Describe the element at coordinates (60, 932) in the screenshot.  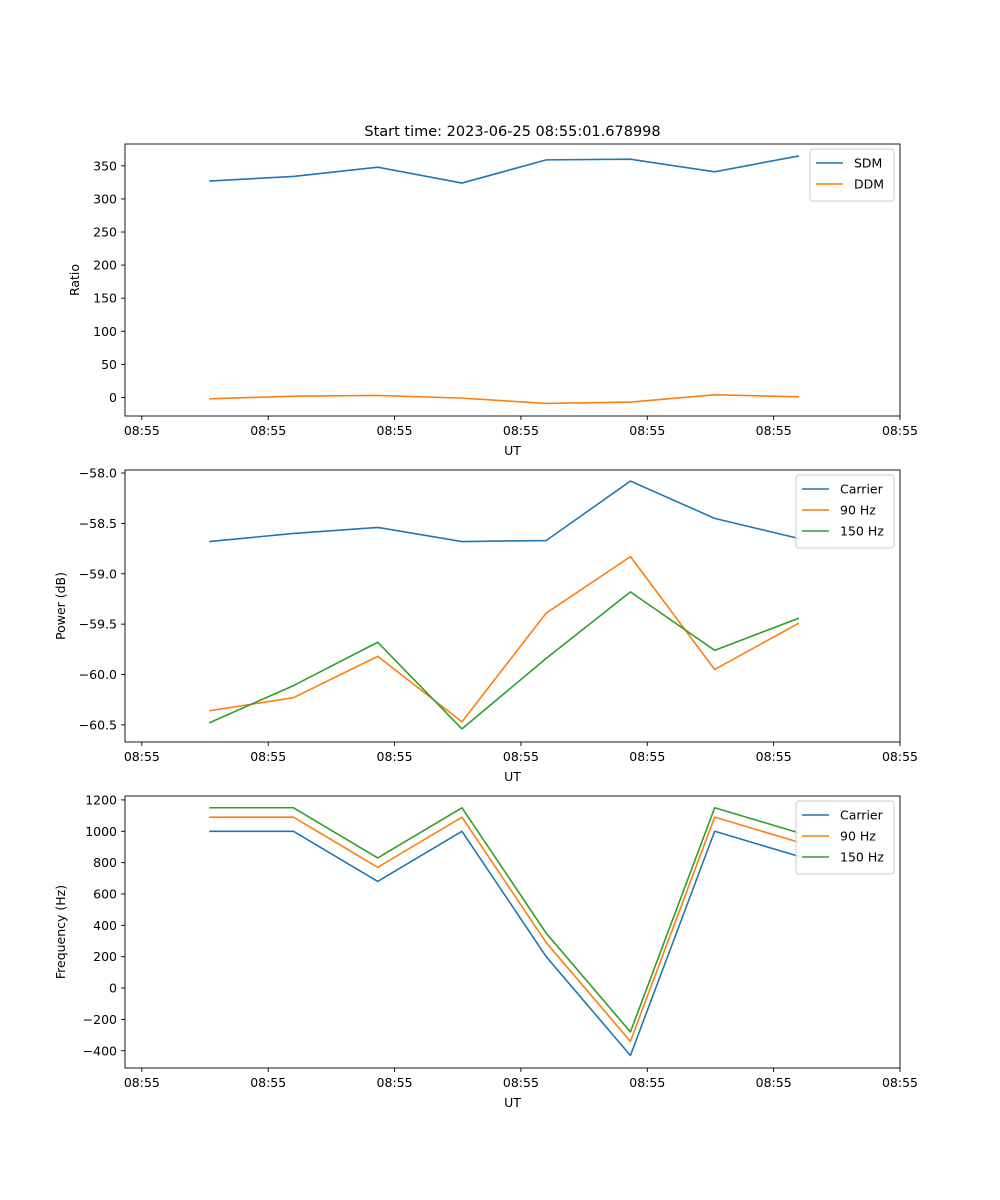
I see `frequency-y-axis-label: Frequency (Hz)` at that location.